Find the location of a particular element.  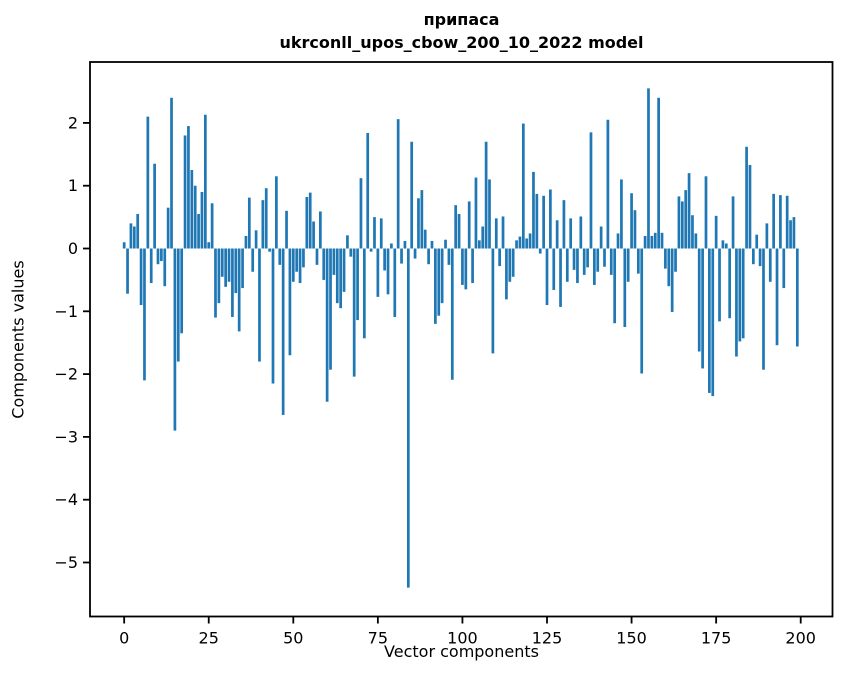

chart-title-model: ukrconll_upos_cbow_200_10_2022 model is located at coordinates (461, 43).